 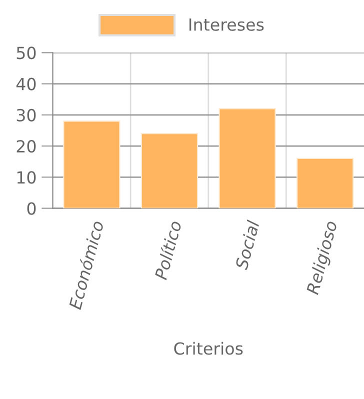 I want to click on x-tick-label: Social, so click(x=247, y=244).